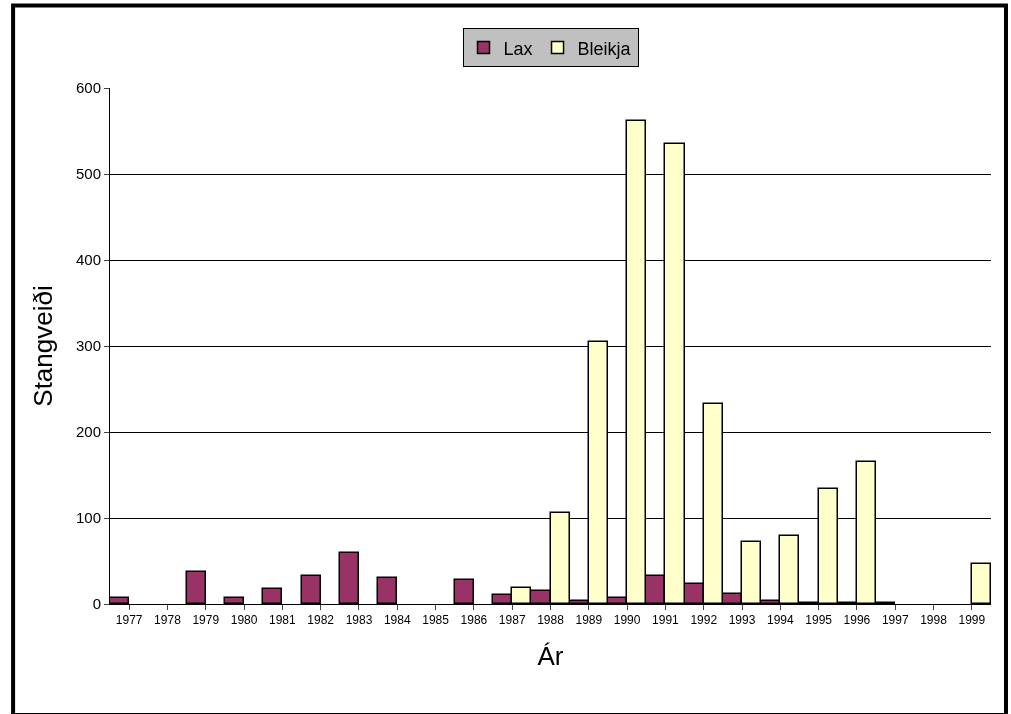 This screenshot has height=714, width=1011. What do you see at coordinates (742, 620) in the screenshot?
I see `x-tick-label: 1993` at bounding box center [742, 620].